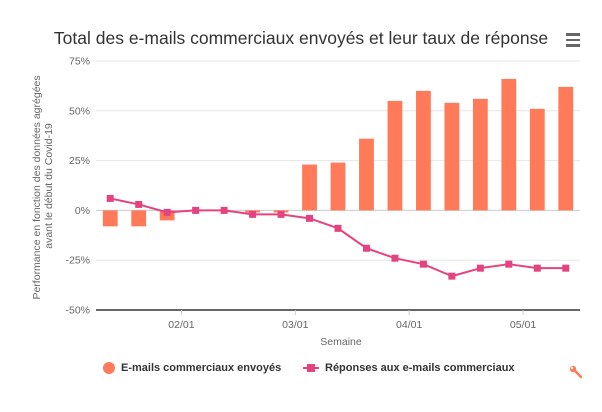 The height and width of the screenshot is (412, 602). What do you see at coordinates (79, 111) in the screenshot?
I see `y-tick-label: 50%` at bounding box center [79, 111].